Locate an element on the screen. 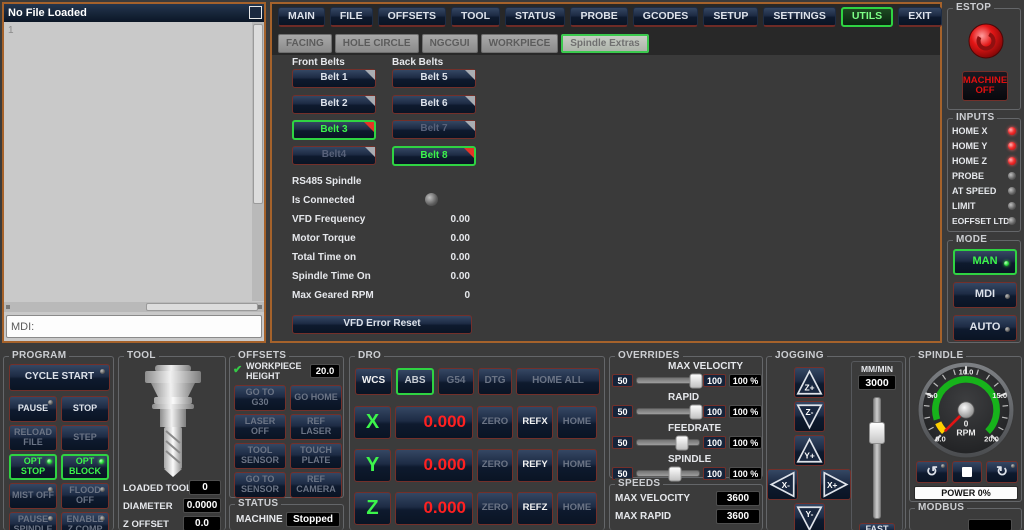  dro-dtg-button: DTG is located at coordinates (495, 381).